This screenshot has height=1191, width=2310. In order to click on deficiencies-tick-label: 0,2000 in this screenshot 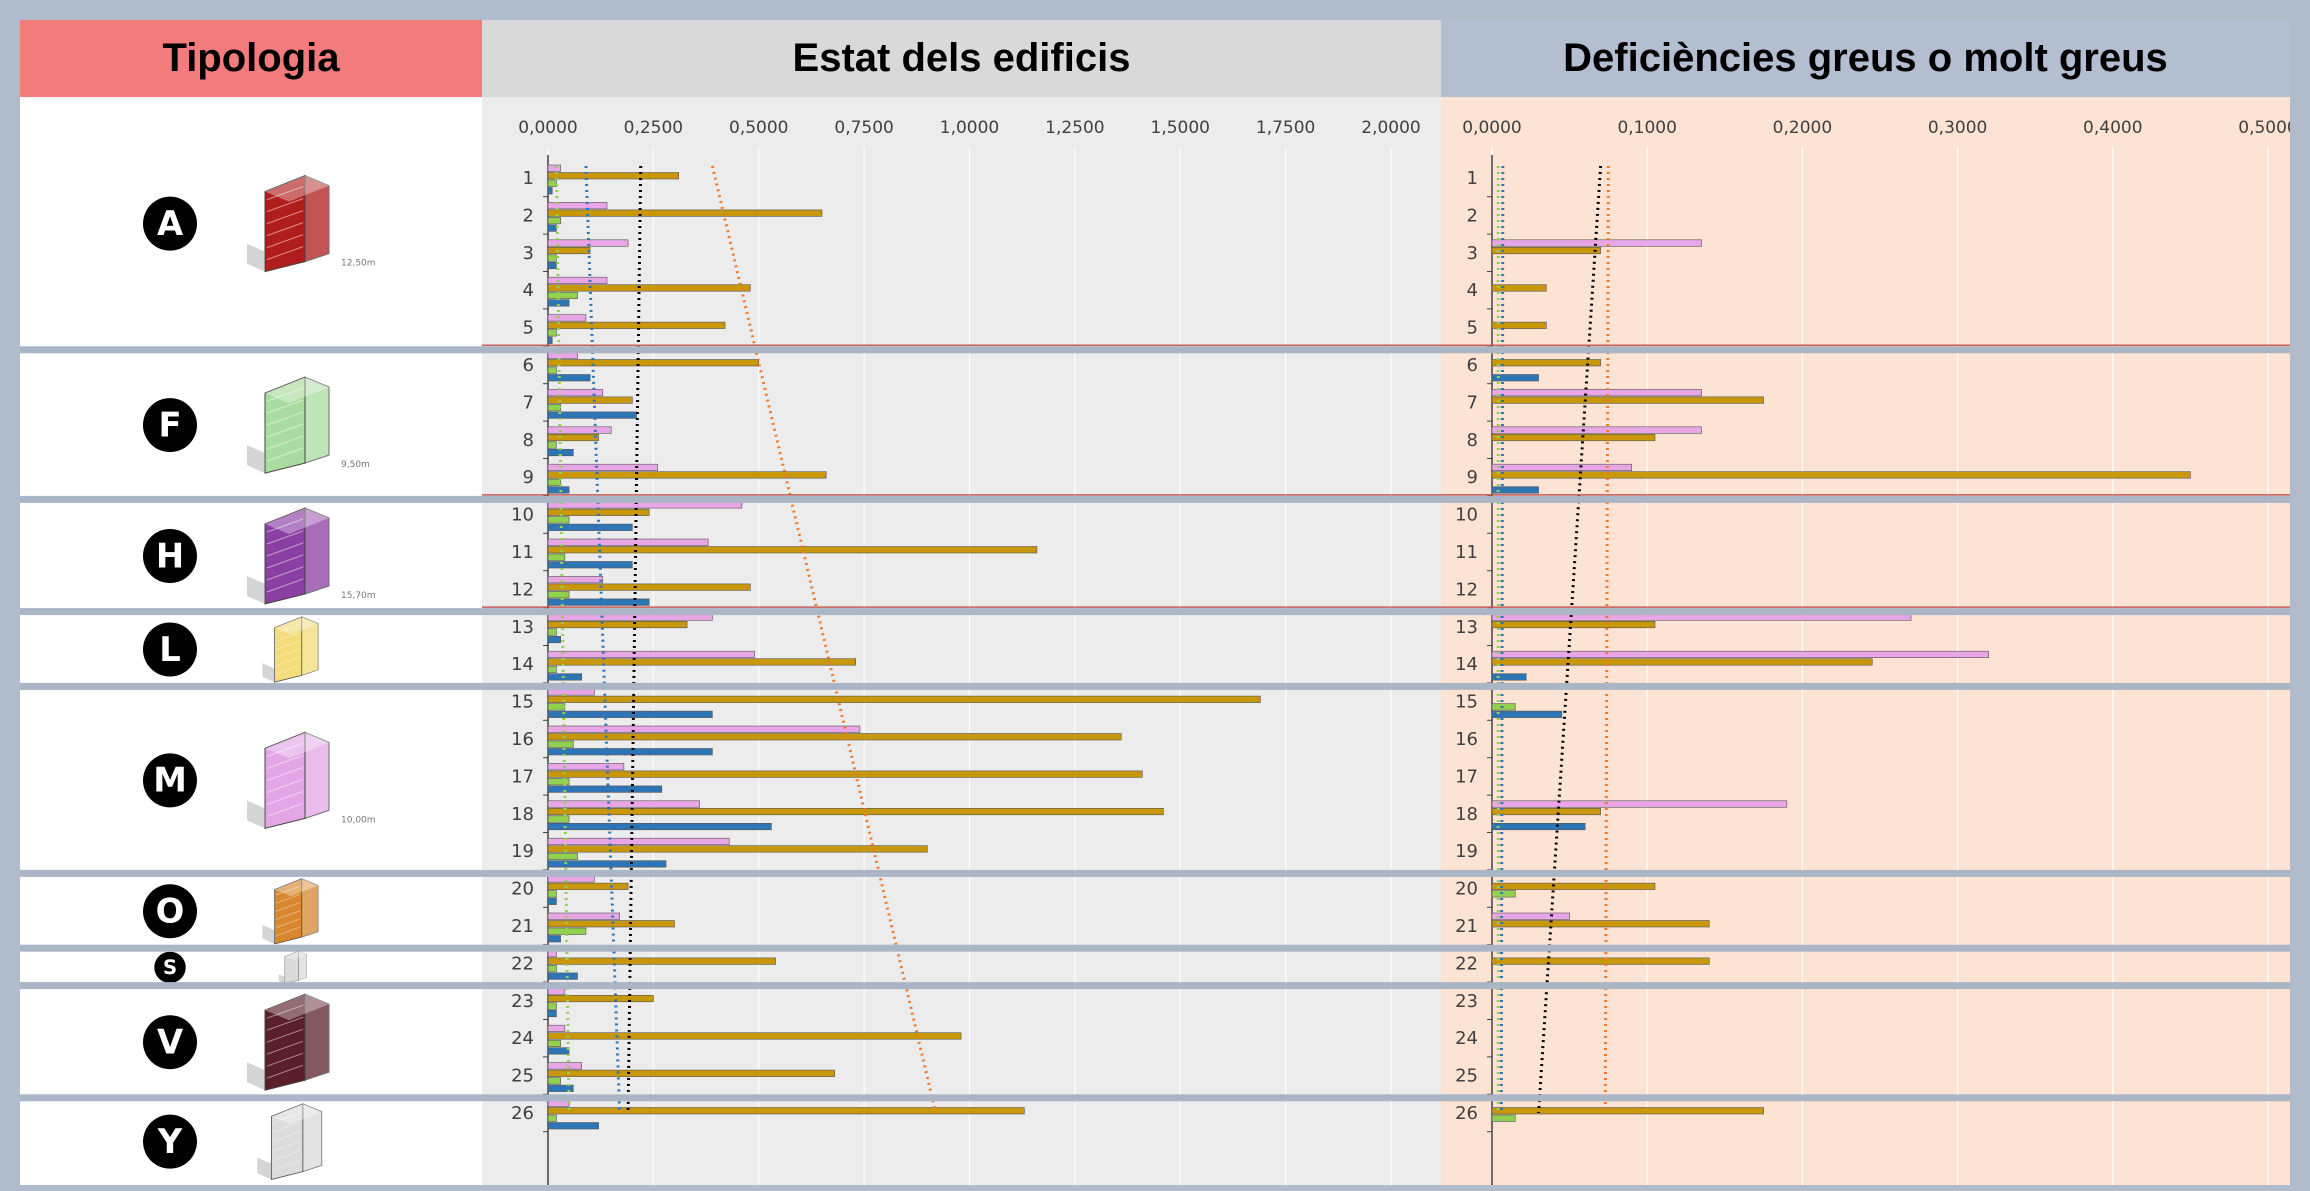, I will do `click(1802, 128)`.